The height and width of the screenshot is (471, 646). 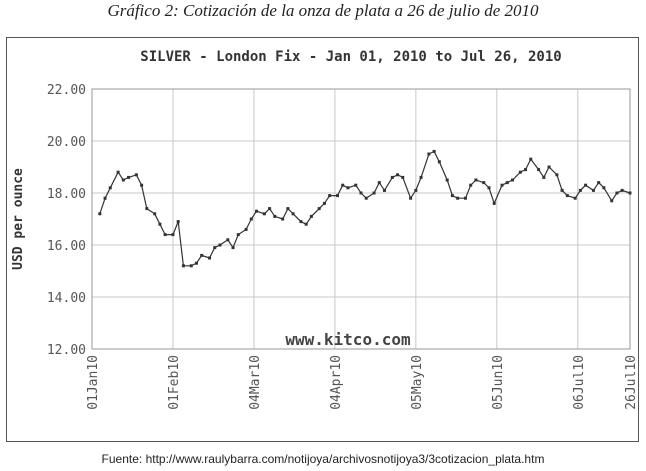 What do you see at coordinates (66, 142) in the screenshot?
I see `y-tick-label: 20.00` at bounding box center [66, 142].